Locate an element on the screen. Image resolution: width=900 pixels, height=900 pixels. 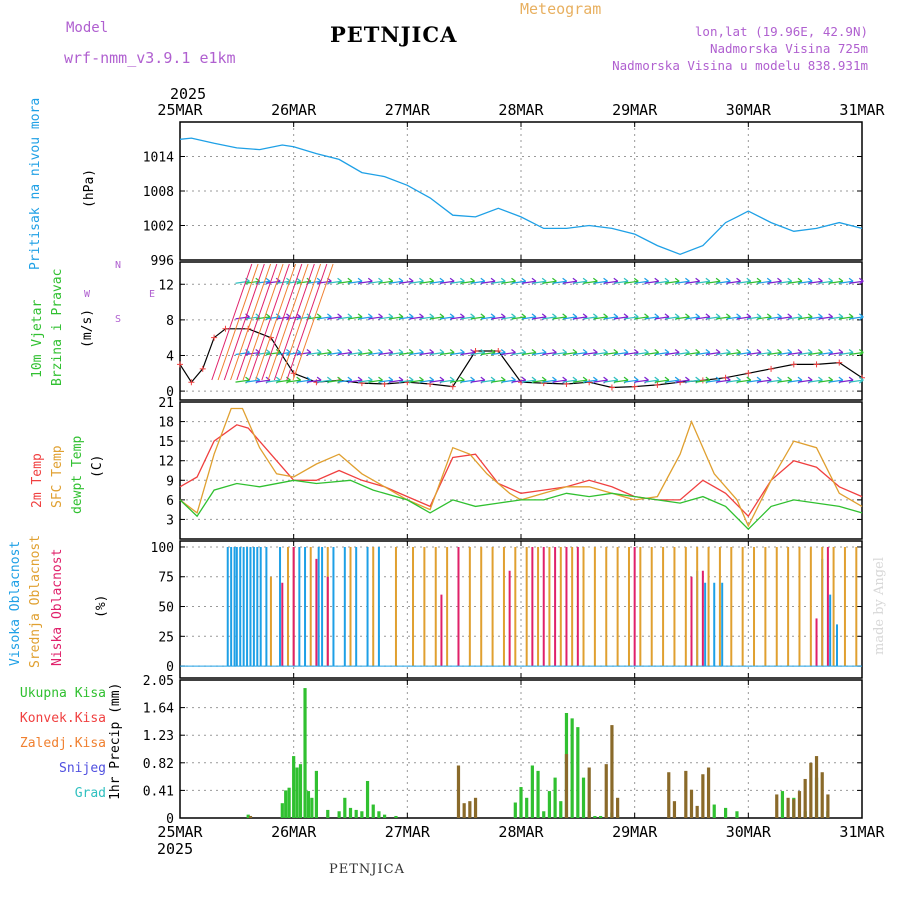
temp-ytick-label: 3 is located at coordinates (170, 520).